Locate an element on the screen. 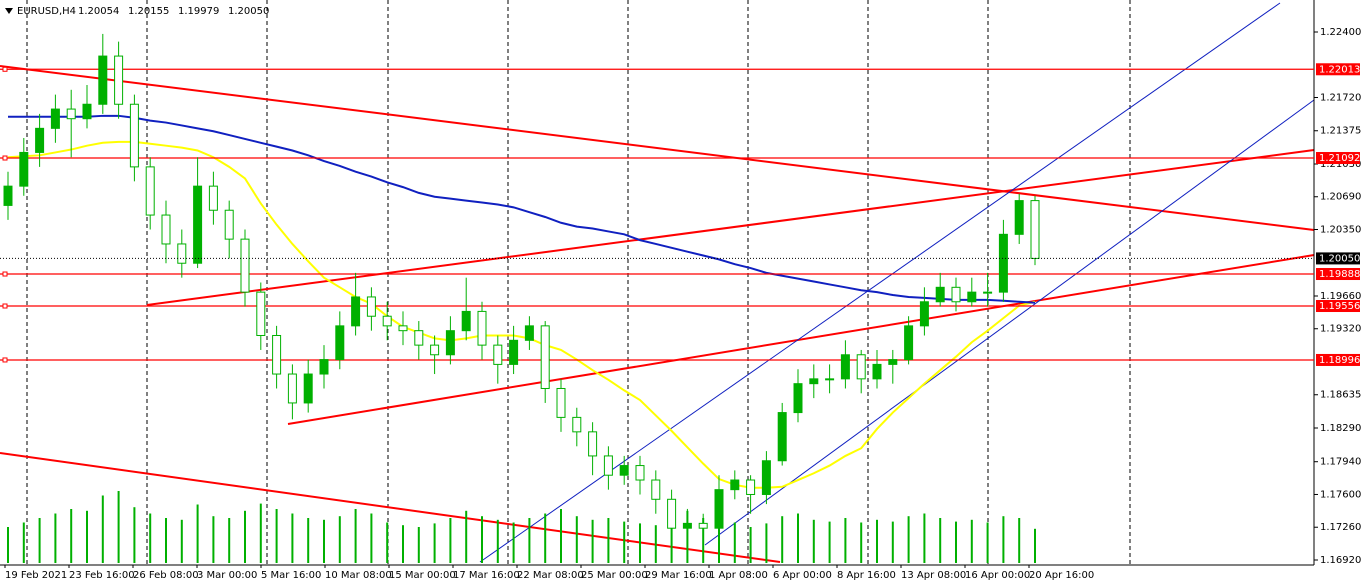 Image resolution: width=1362 pixels, height=584 pixels. x-tick-label: 19 Feb 2021 is located at coordinates (36, 575).